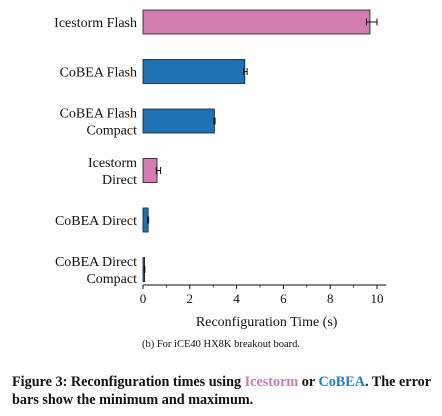 The width and height of the screenshot is (442, 416). I want to click on x-tick-label-6: 6, so click(283, 298).